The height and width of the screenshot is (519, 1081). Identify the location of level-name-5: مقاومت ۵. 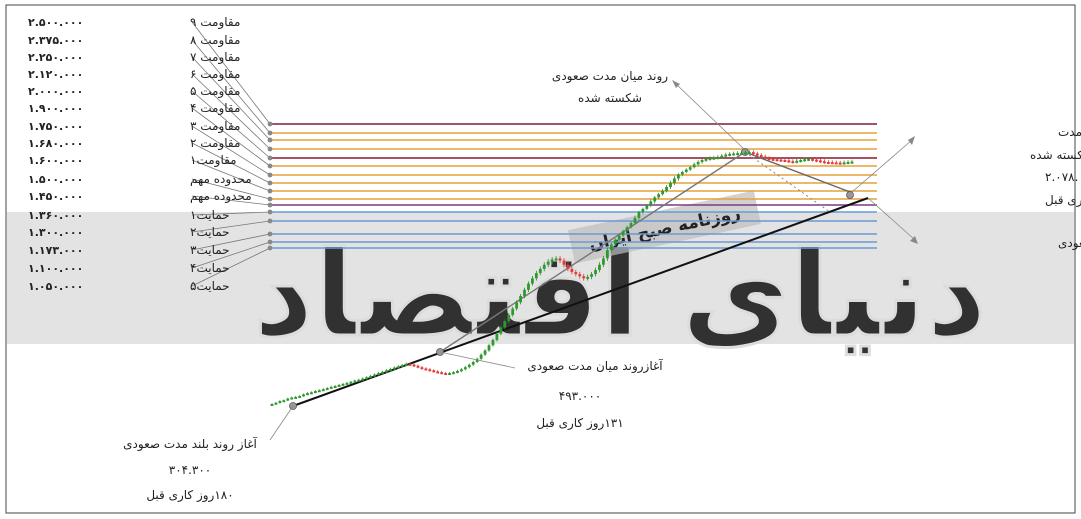
(215, 91).